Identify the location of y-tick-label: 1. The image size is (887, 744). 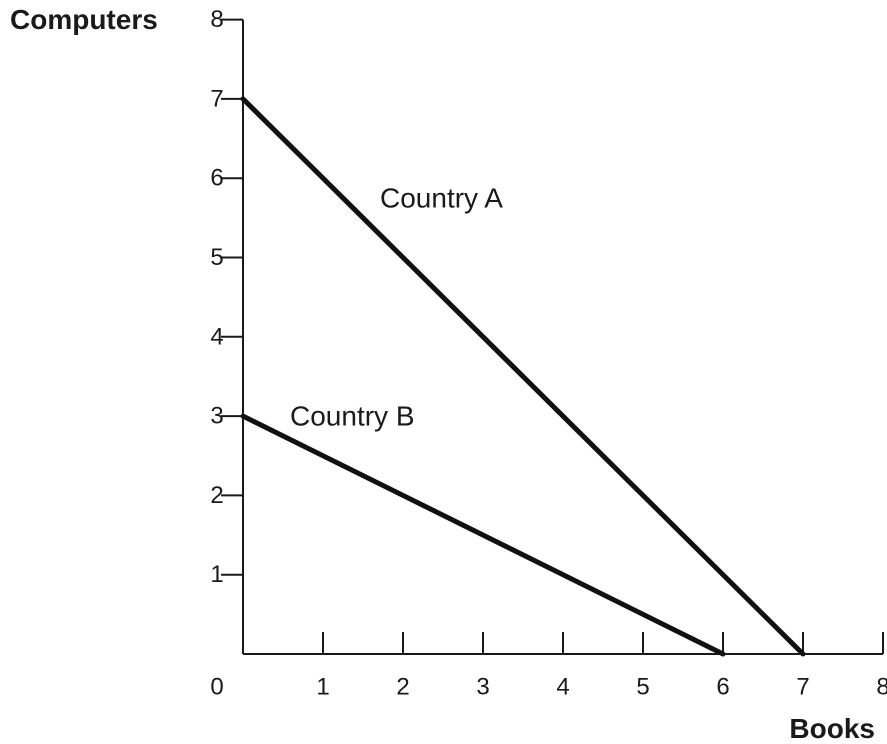
(216, 574).